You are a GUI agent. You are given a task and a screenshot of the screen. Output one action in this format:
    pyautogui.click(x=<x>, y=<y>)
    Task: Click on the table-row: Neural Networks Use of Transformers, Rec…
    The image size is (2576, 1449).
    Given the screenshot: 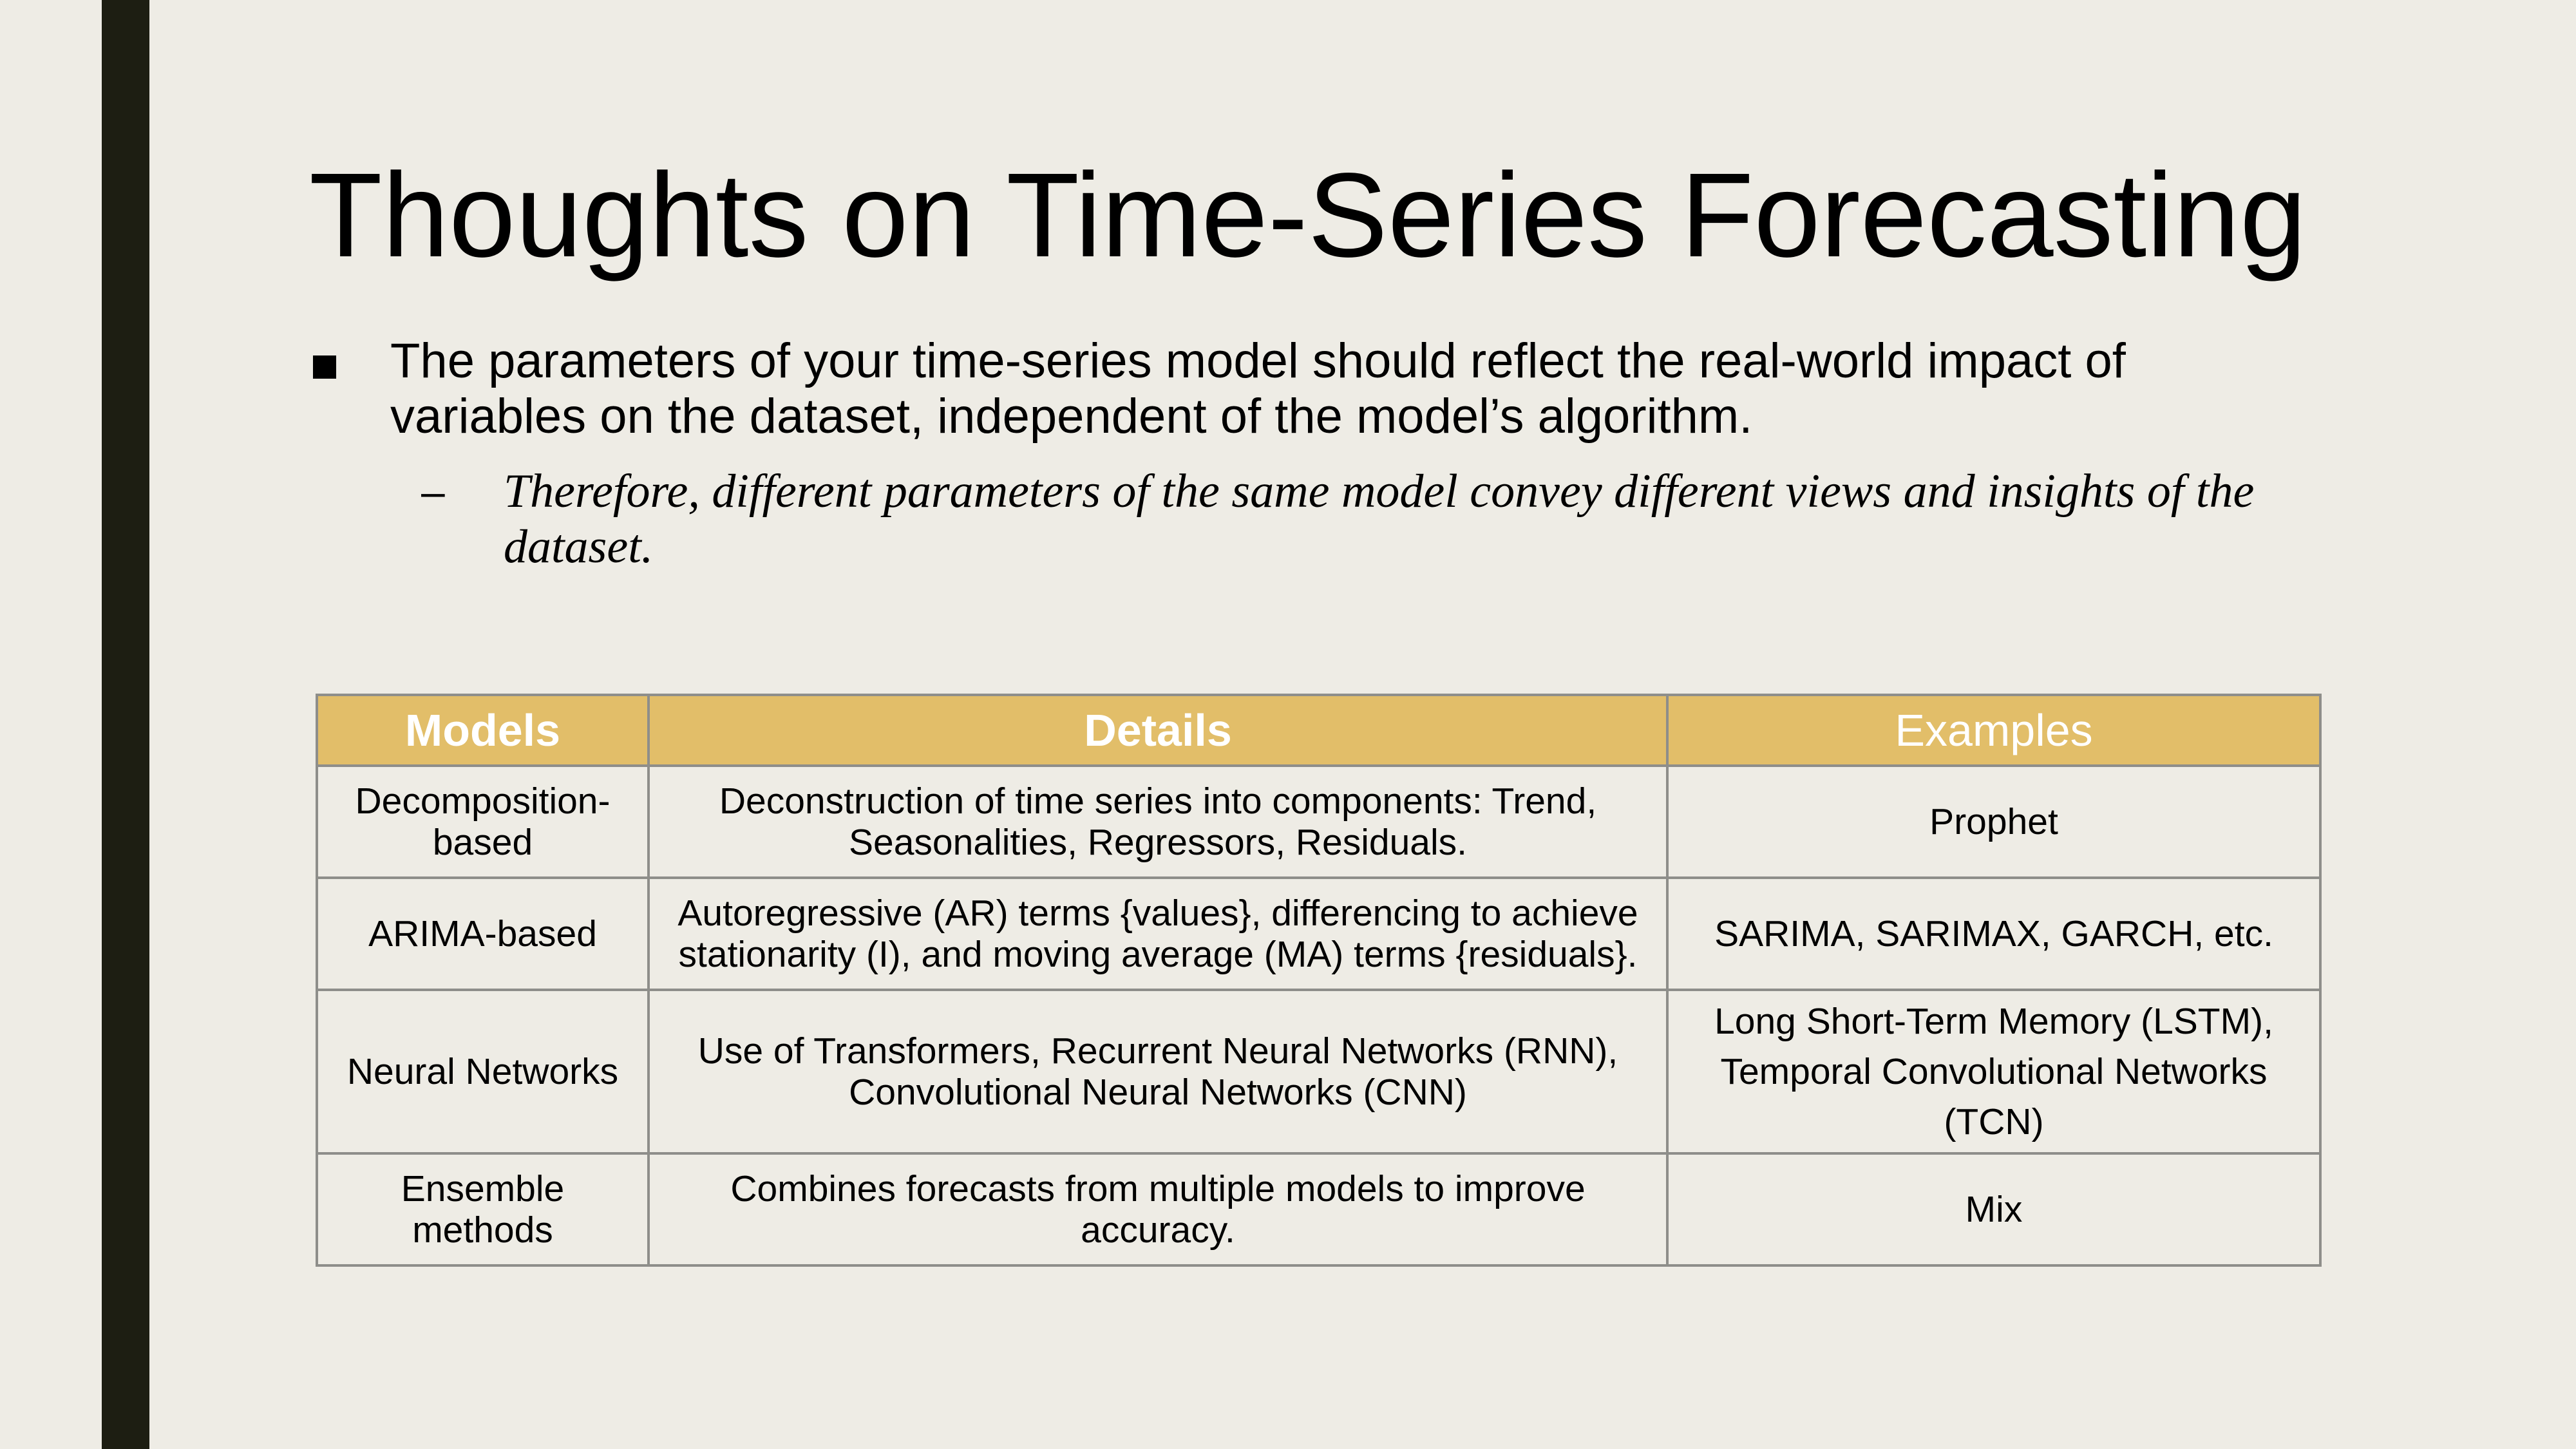 What is the action you would take?
    pyautogui.click(x=1319, y=1072)
    